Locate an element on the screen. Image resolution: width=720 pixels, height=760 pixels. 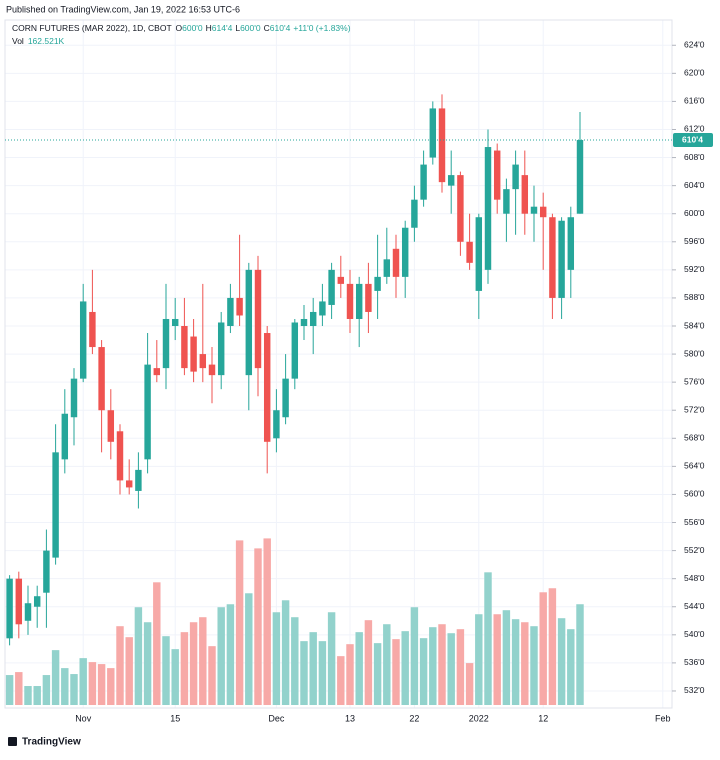
y-tick-label: 608'0 is located at coordinates (694, 157).